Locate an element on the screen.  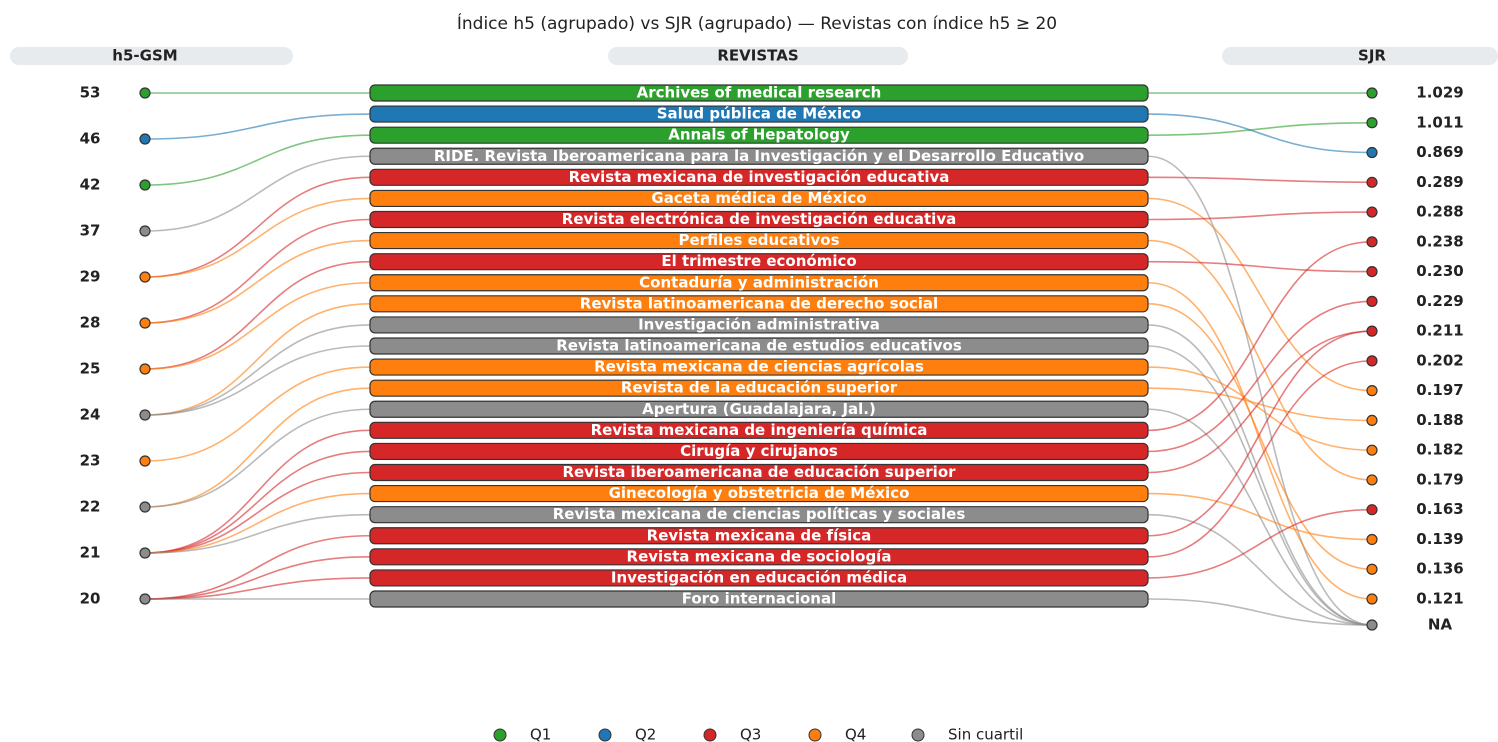
journal-name: Ginecología y obstetricia de México is located at coordinates (759, 493).